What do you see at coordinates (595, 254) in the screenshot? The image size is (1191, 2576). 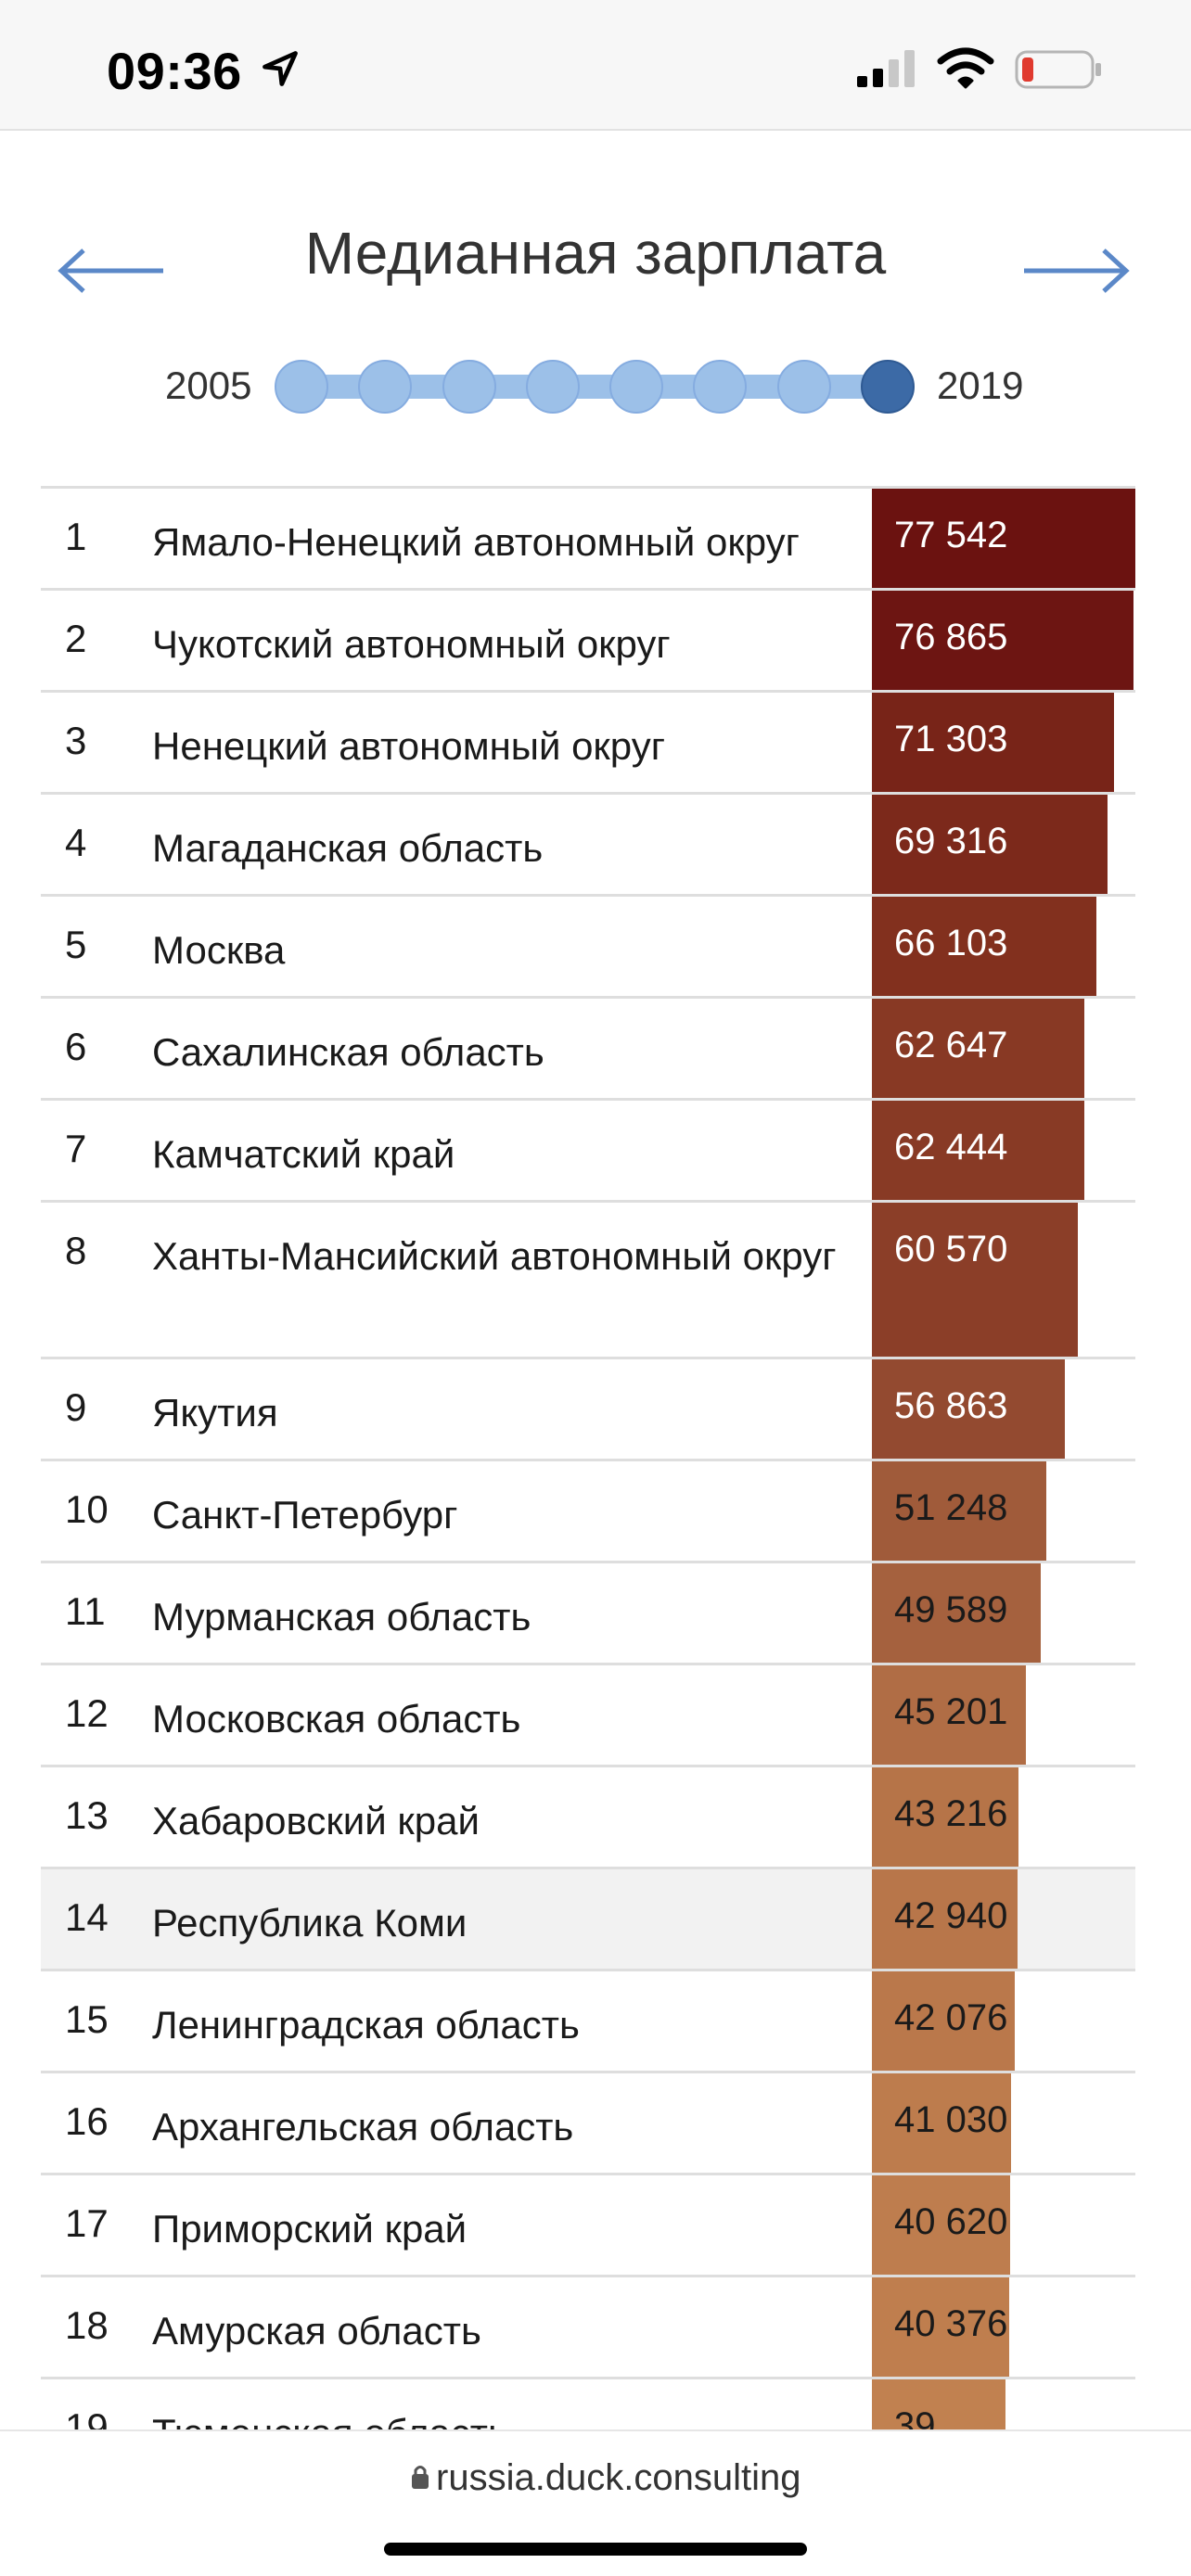 I see `page-title: Медианная зарплата` at bounding box center [595, 254].